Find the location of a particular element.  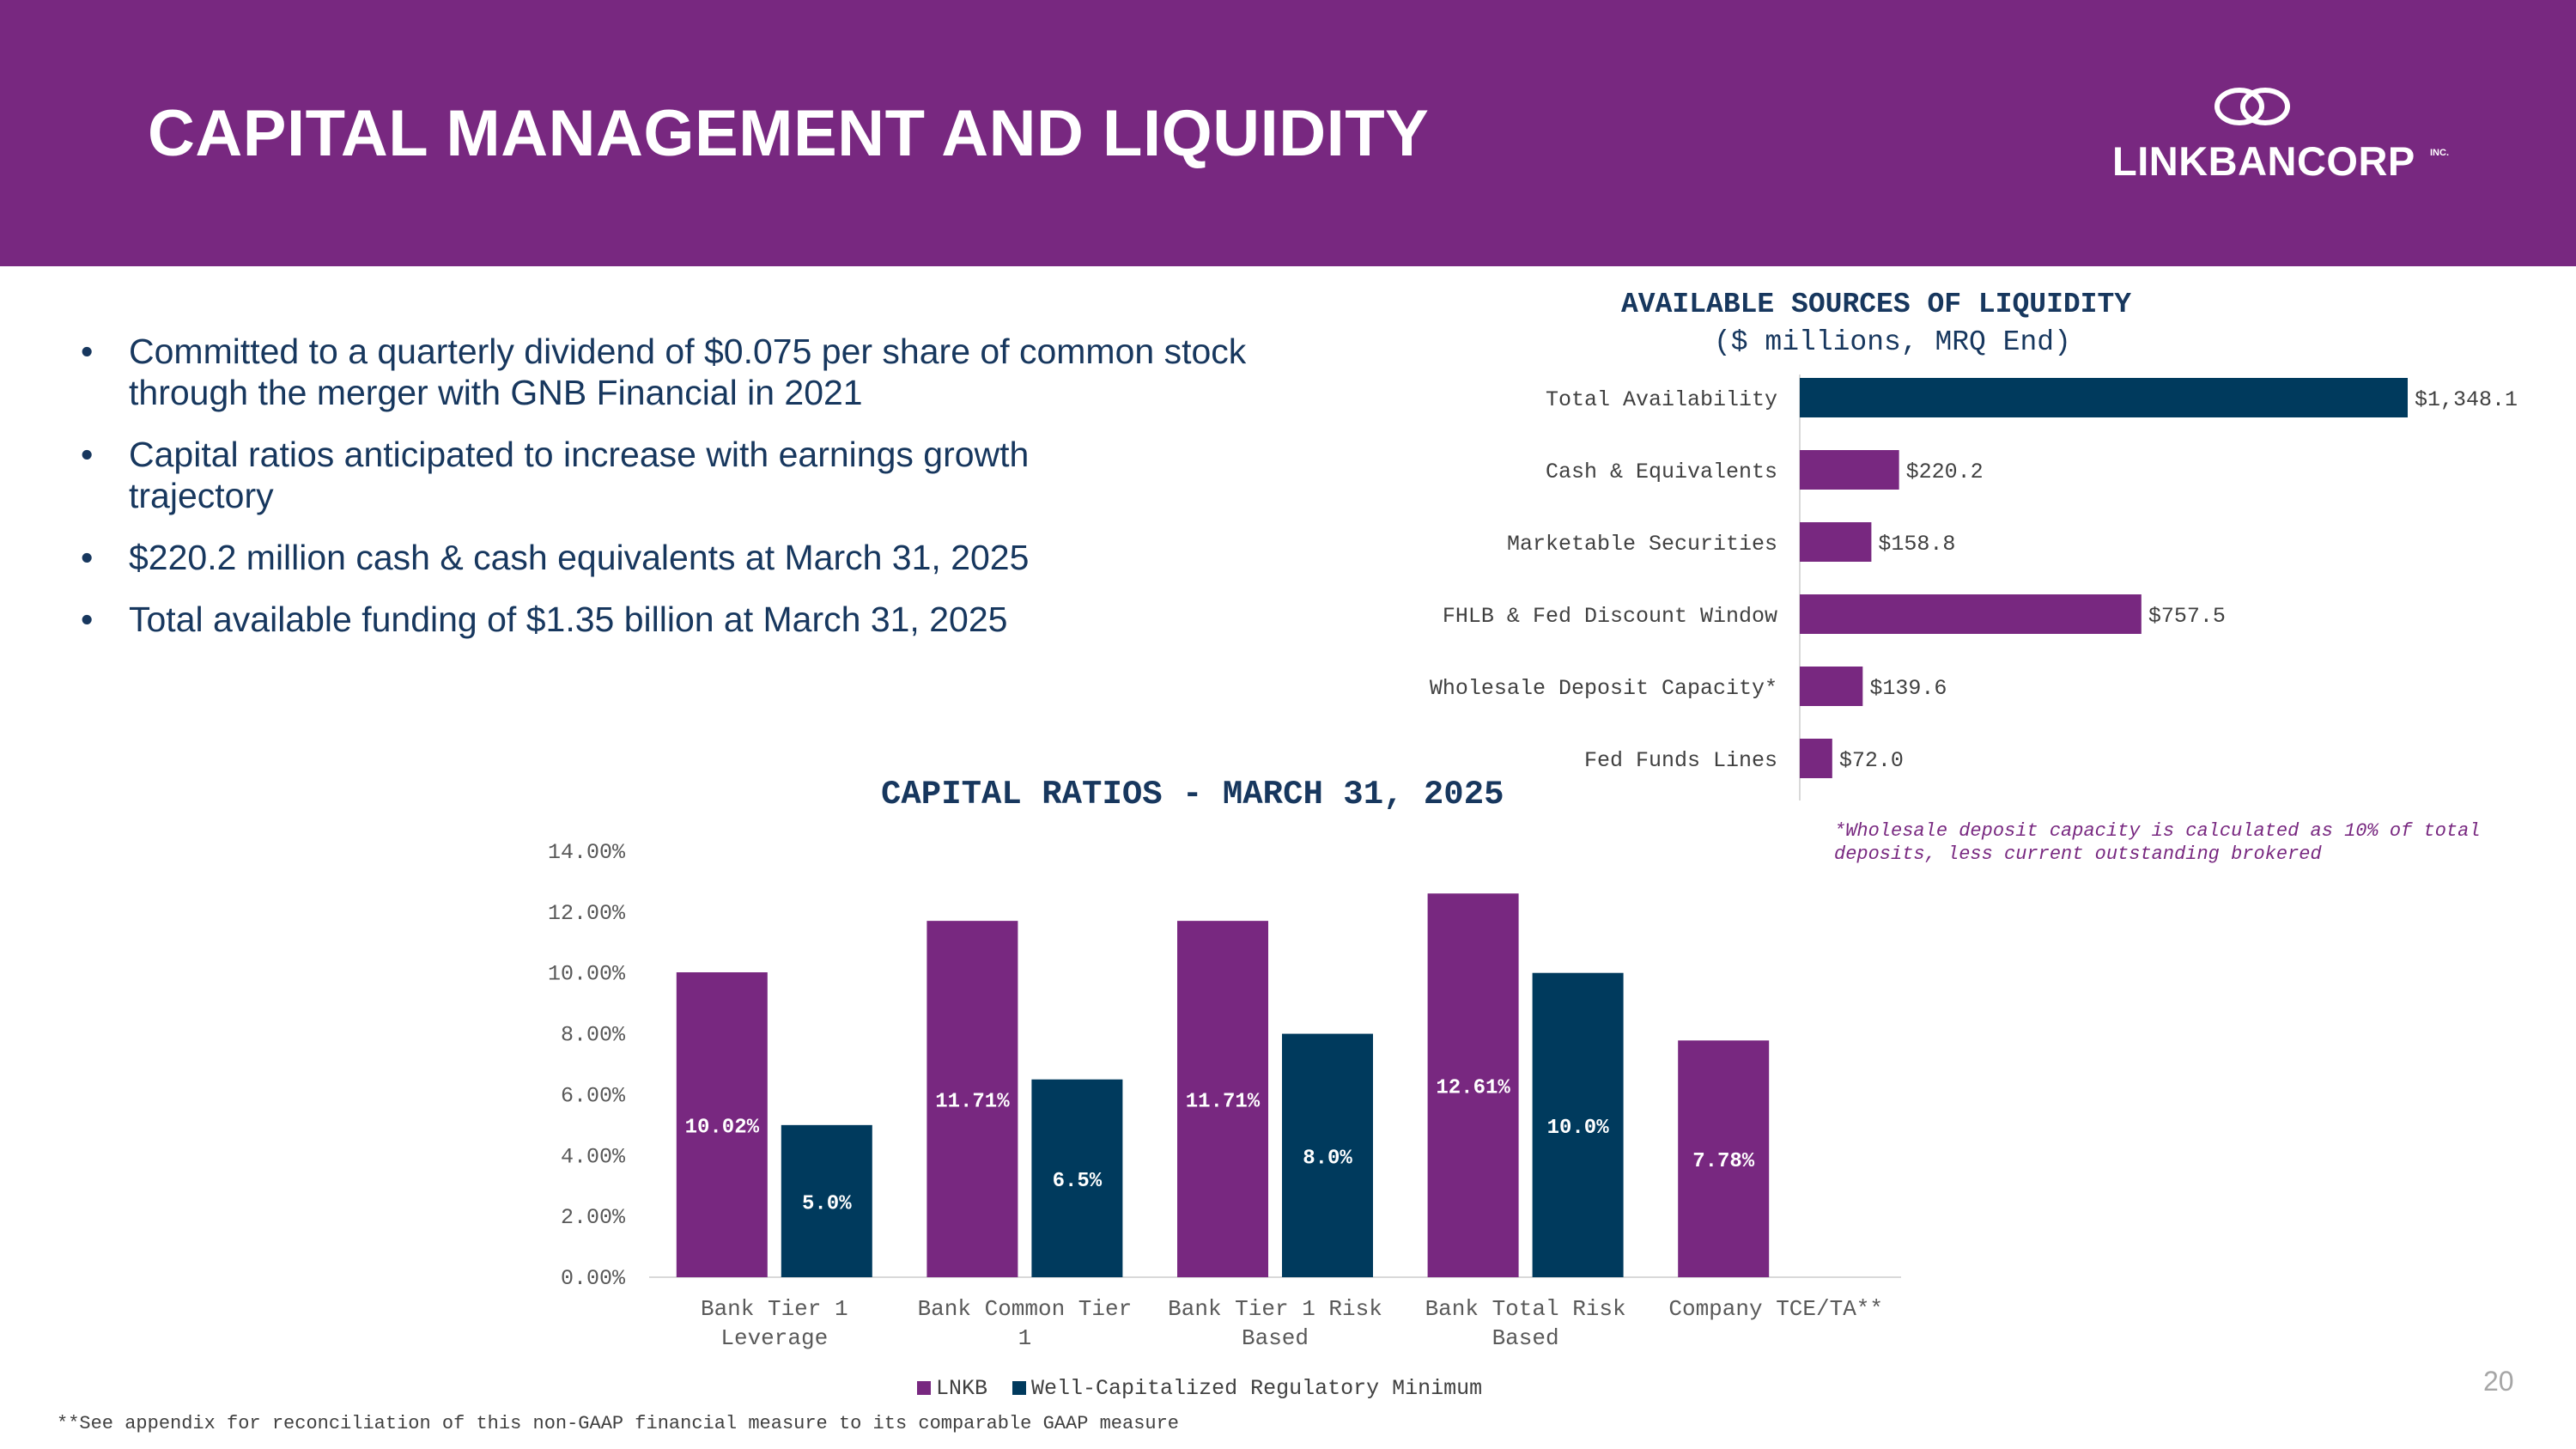

liquidity-category-label: Fed Funds Lines is located at coordinates (1681, 760).